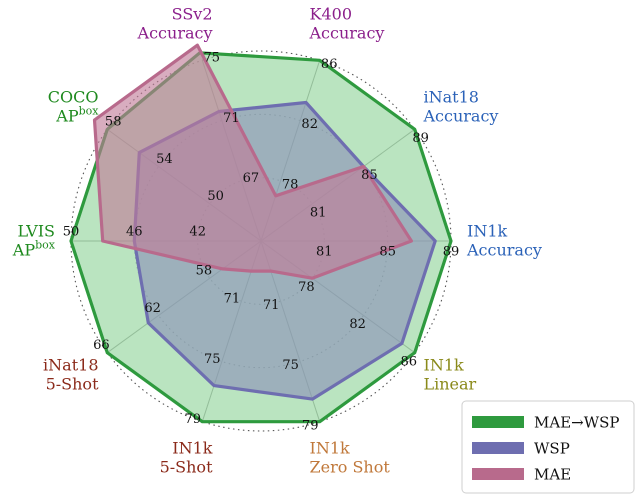 This screenshot has width=640, height=500. What do you see at coordinates (186, 457) in the screenshot?
I see `axis-label: IN1k 5-Shot` at bounding box center [186, 457].